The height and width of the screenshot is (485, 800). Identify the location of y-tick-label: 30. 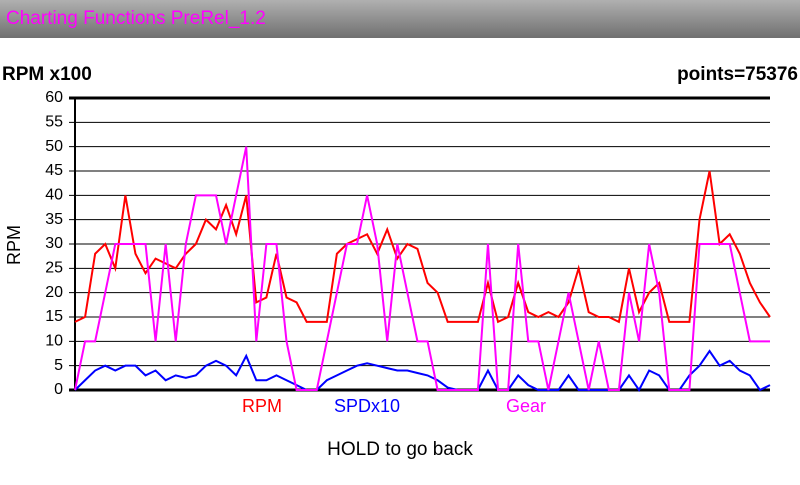
(54, 243).